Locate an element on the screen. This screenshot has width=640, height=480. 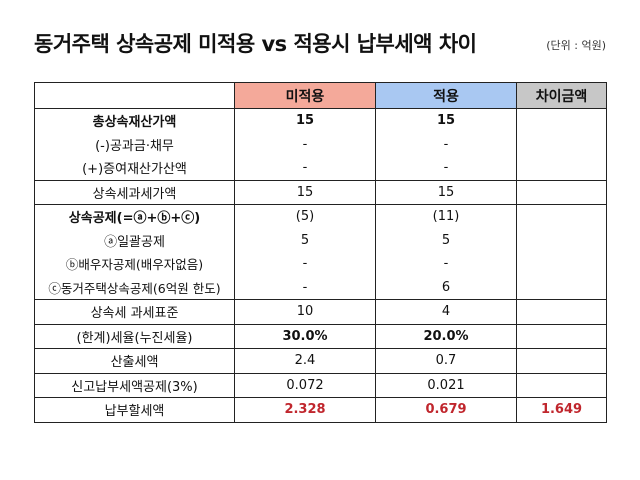
table-row: 신고납부세액공제(3%) 0.072 0.021 is located at coordinates (320, 385).